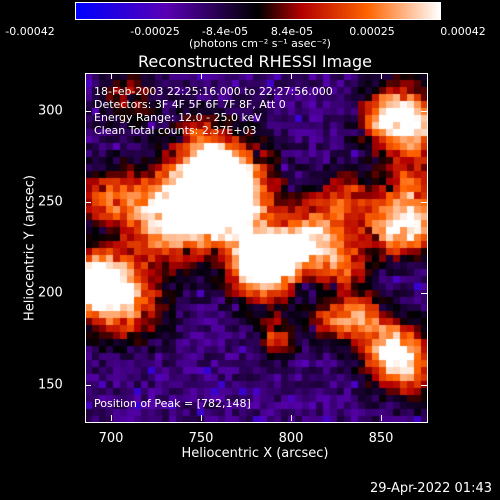 This screenshot has width=500, height=500. Describe the element at coordinates (291, 438) in the screenshot. I see `x-tick-label: 800` at that location.